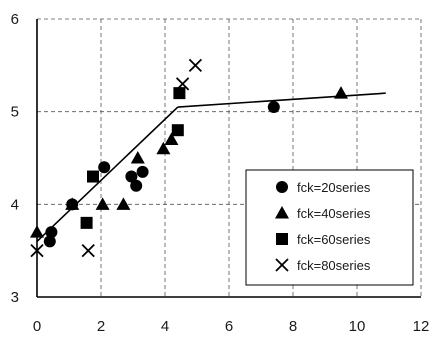 Image resolution: width=429 pixels, height=337 pixels. I want to click on y-tick-label: 6, so click(15, 19).